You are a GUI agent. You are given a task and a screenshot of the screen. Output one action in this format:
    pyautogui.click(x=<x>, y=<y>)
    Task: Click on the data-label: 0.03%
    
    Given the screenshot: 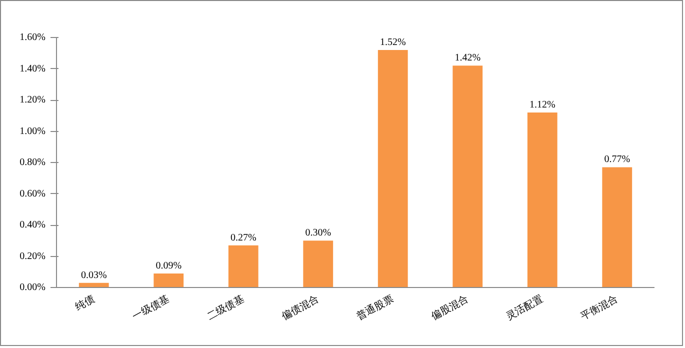 What is the action you would take?
    pyautogui.click(x=93, y=275)
    